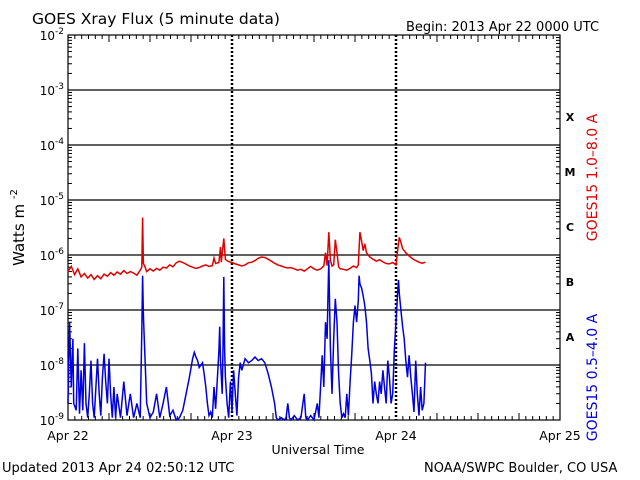  Describe the element at coordinates (570, 172) in the screenshot. I see `flare-class-label: M` at that location.